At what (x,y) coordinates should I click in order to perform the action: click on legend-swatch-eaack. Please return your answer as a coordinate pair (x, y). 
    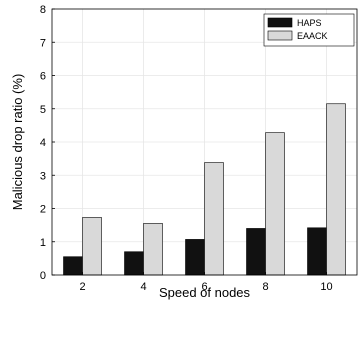
    Looking at the image, I should click on (280, 35).